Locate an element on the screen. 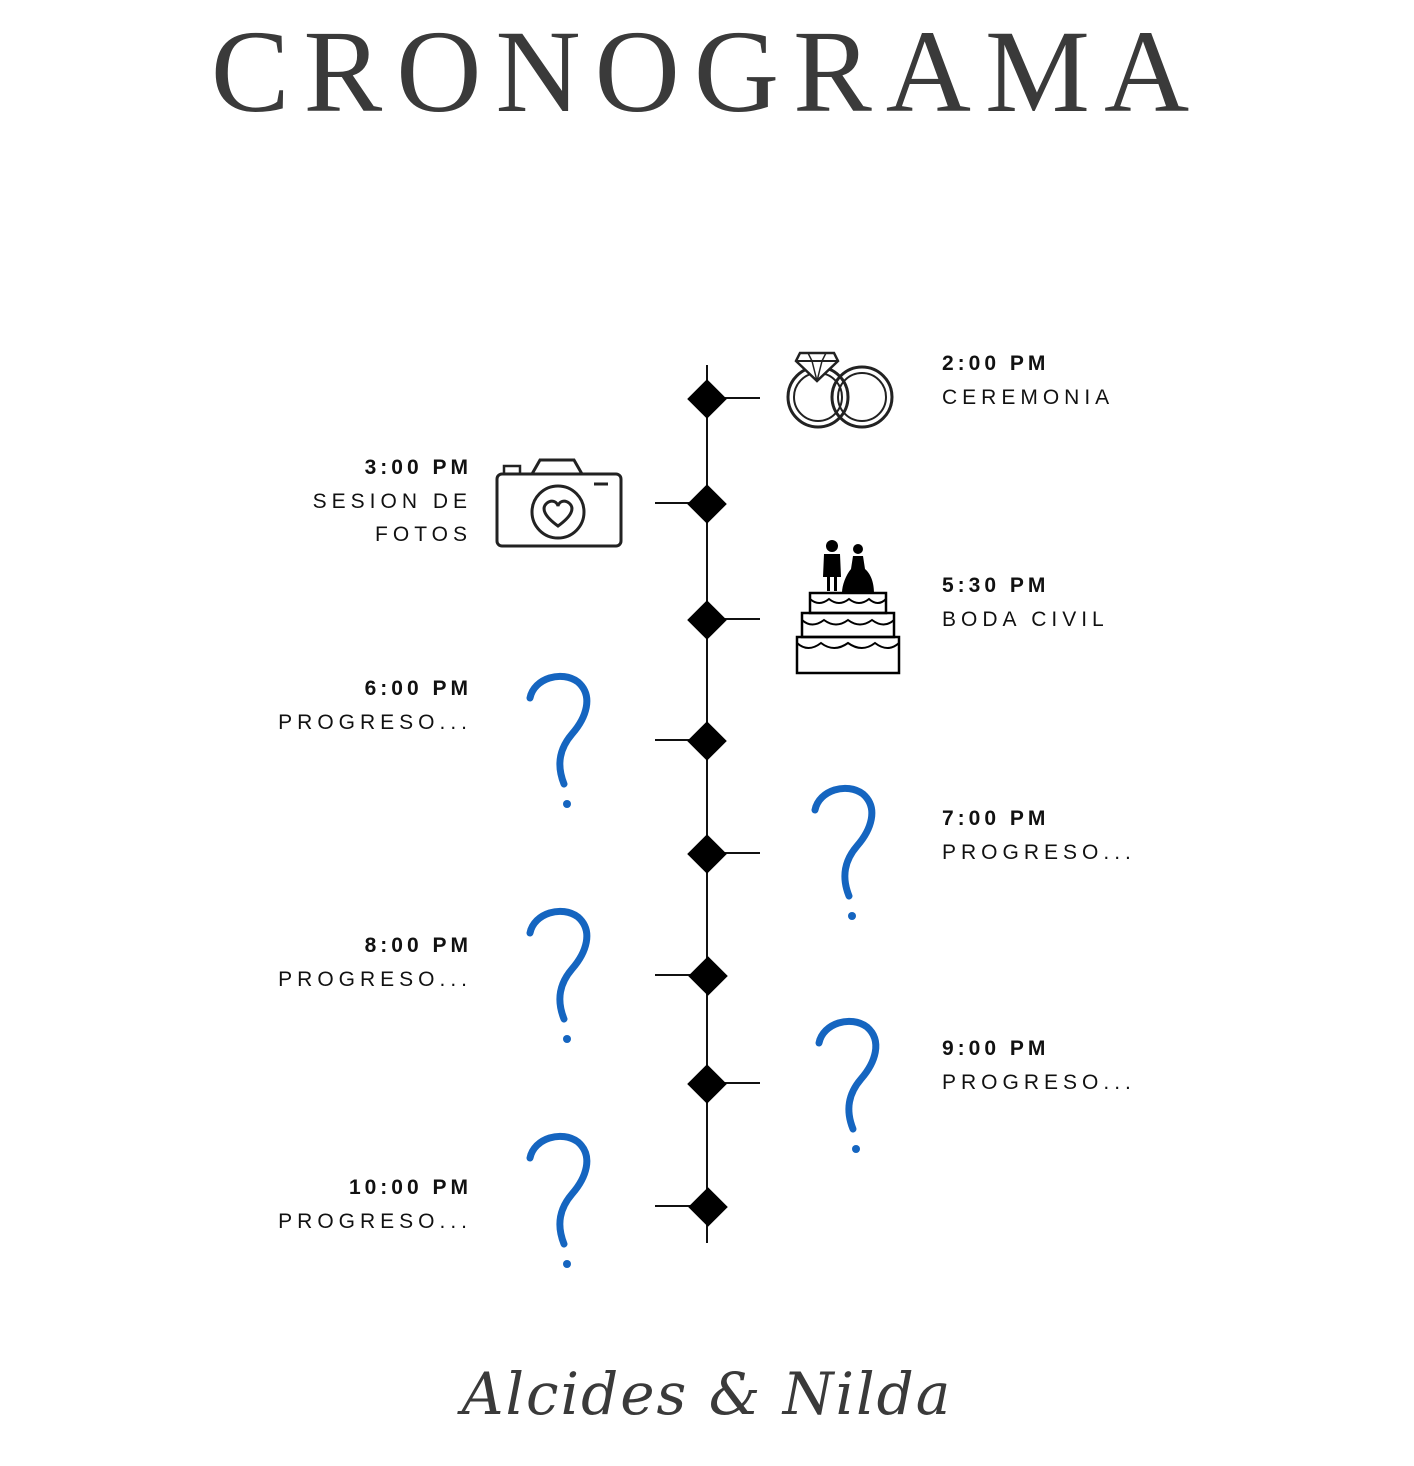 The width and height of the screenshot is (1414, 1466). event-label: BODA CIVIL is located at coordinates (1025, 619).